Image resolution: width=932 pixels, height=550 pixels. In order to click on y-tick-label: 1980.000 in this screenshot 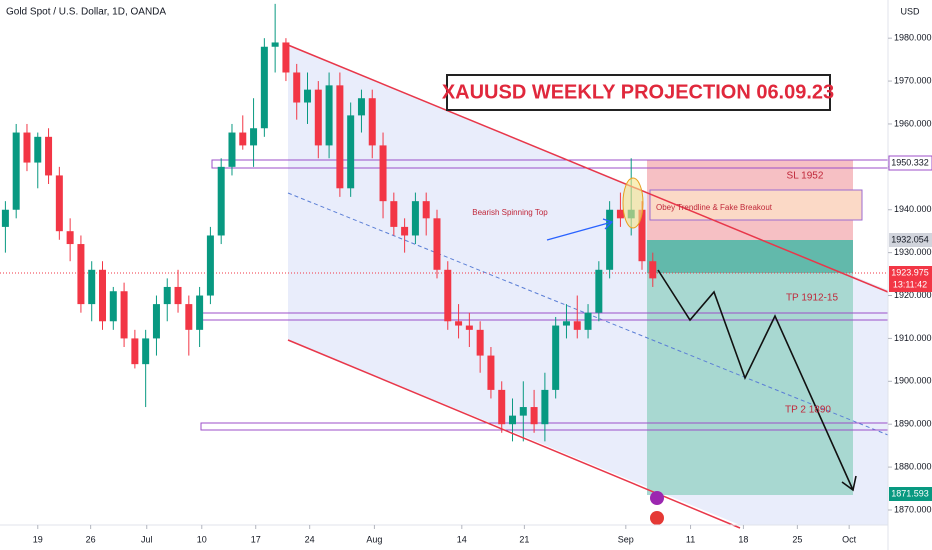, I will do `click(913, 38)`.